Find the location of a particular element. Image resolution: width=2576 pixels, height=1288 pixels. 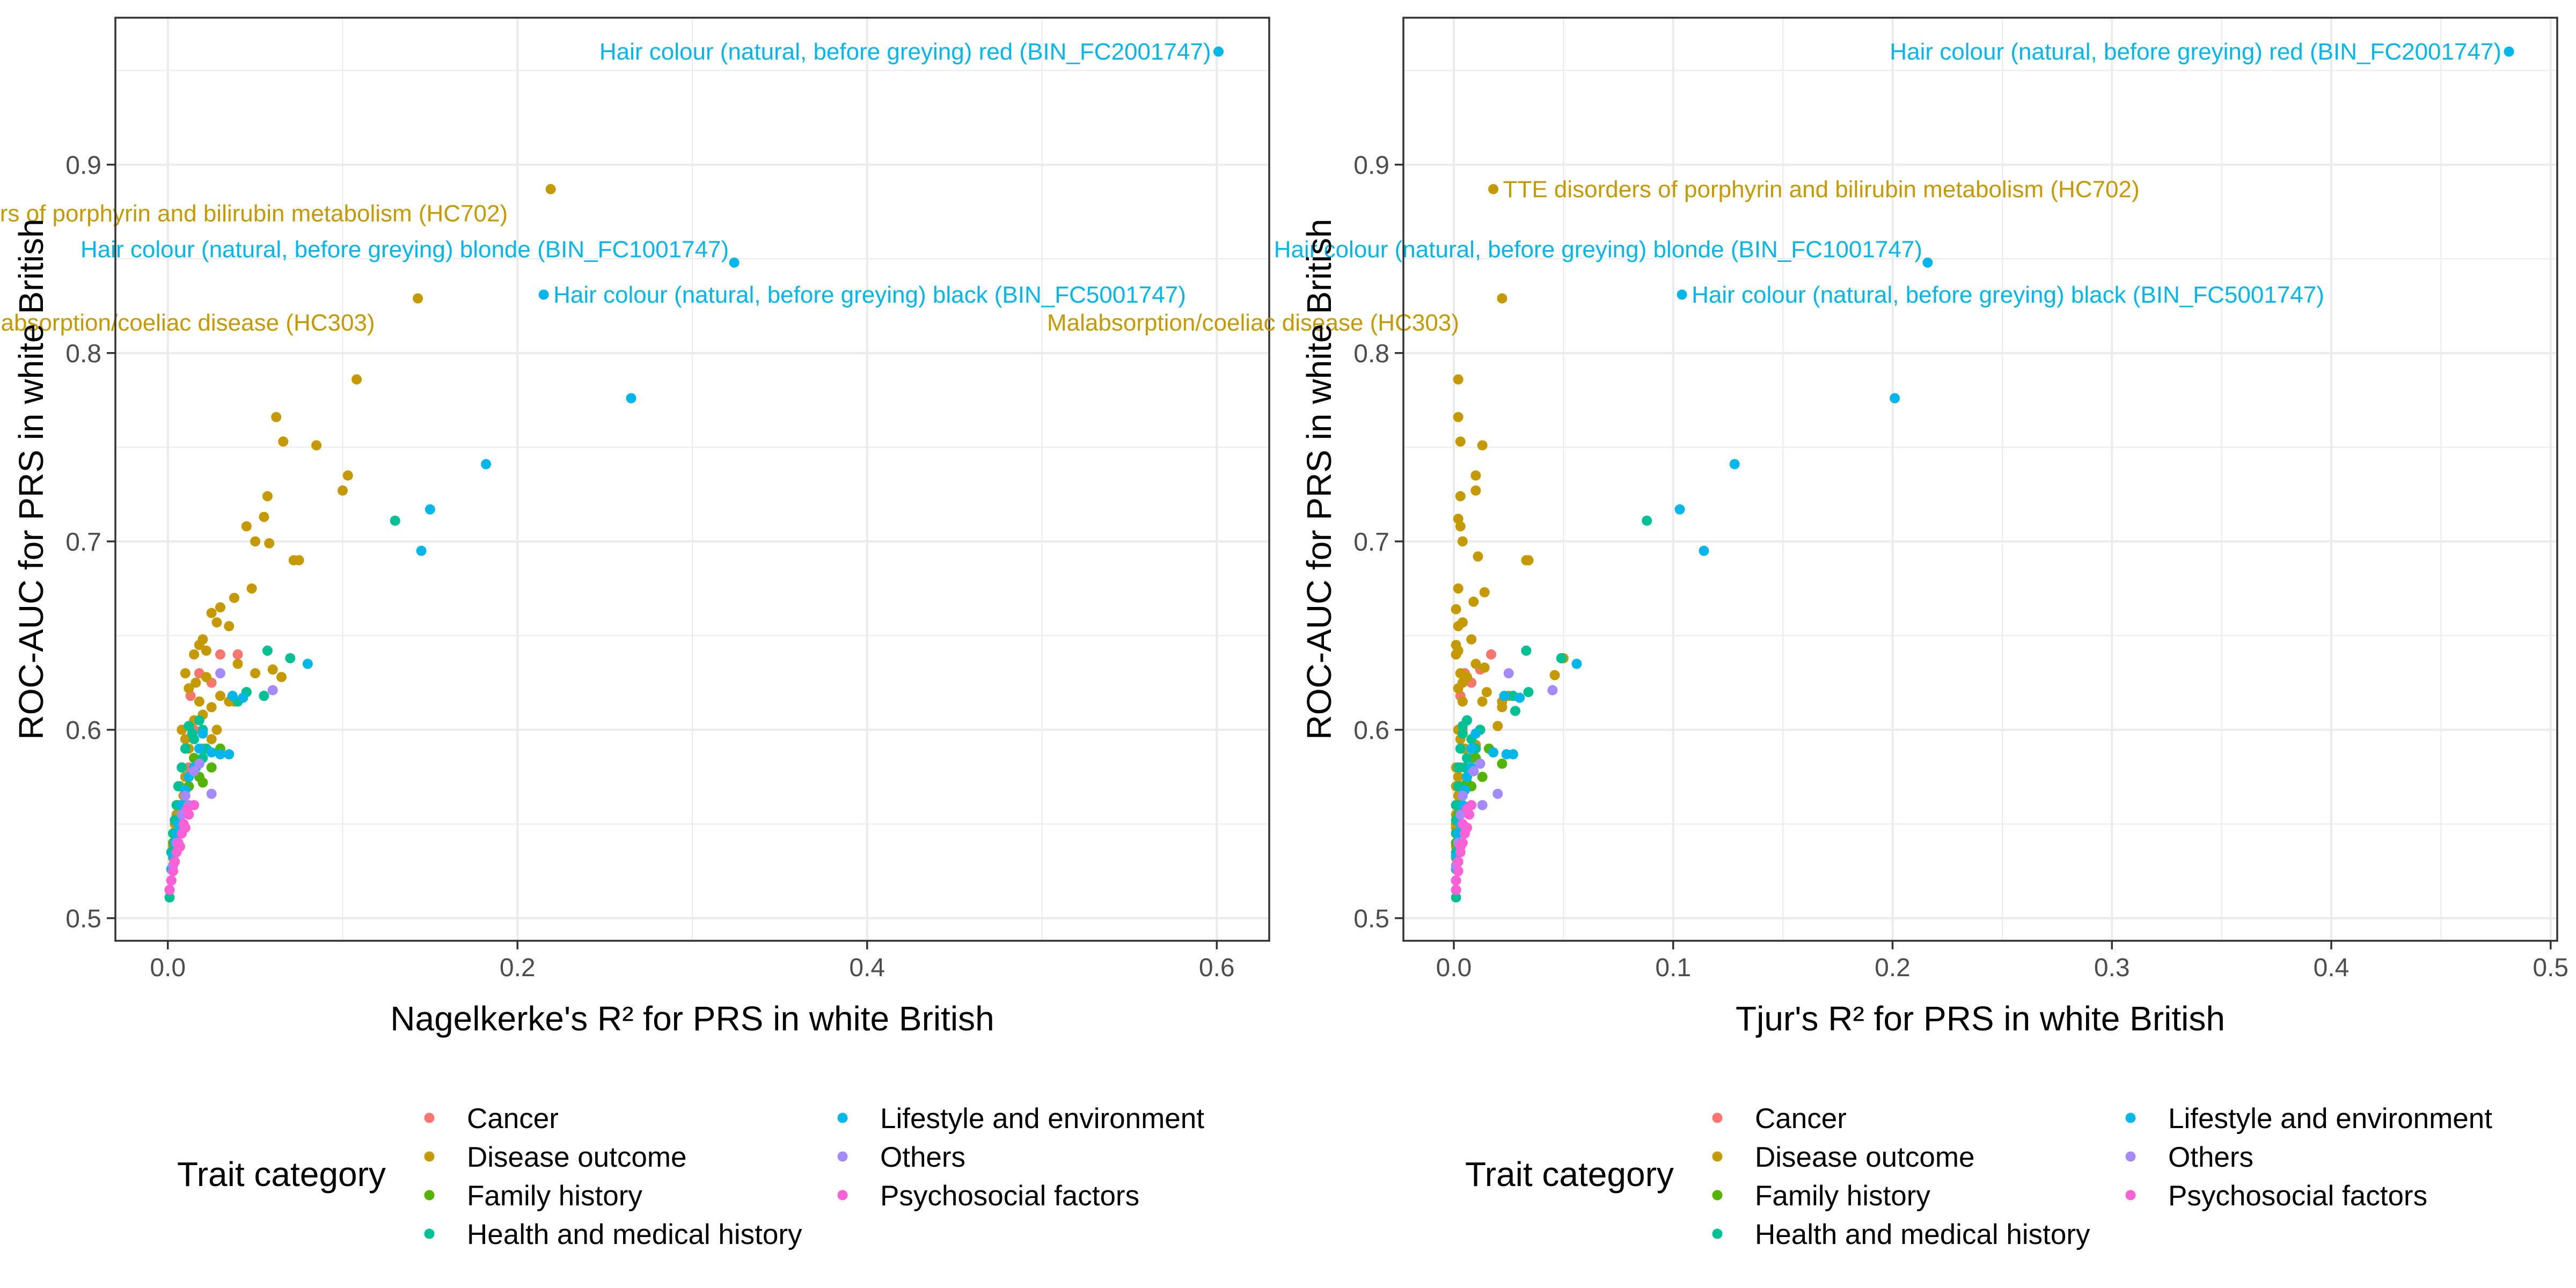

x-tick-label: 0.1 is located at coordinates (1673, 968).